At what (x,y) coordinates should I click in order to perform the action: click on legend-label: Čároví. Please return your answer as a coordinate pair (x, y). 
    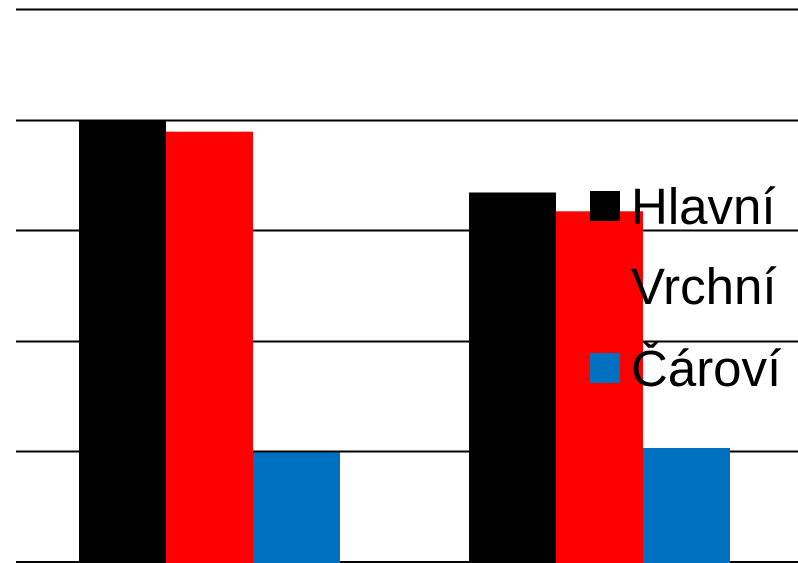
    Looking at the image, I should click on (706, 368).